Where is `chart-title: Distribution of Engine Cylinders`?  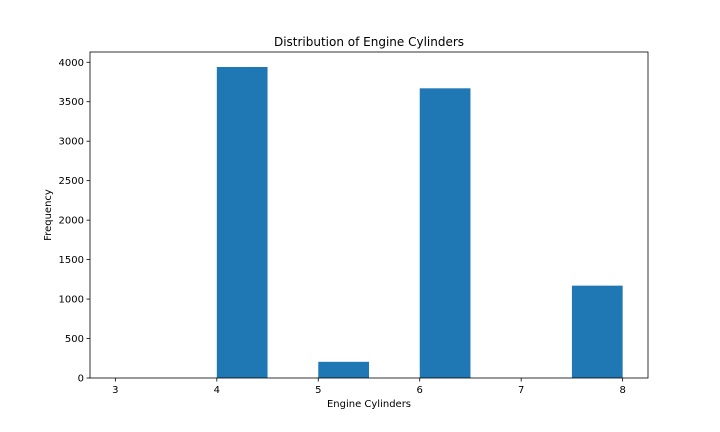
chart-title: Distribution of Engine Cylinders is located at coordinates (369, 42).